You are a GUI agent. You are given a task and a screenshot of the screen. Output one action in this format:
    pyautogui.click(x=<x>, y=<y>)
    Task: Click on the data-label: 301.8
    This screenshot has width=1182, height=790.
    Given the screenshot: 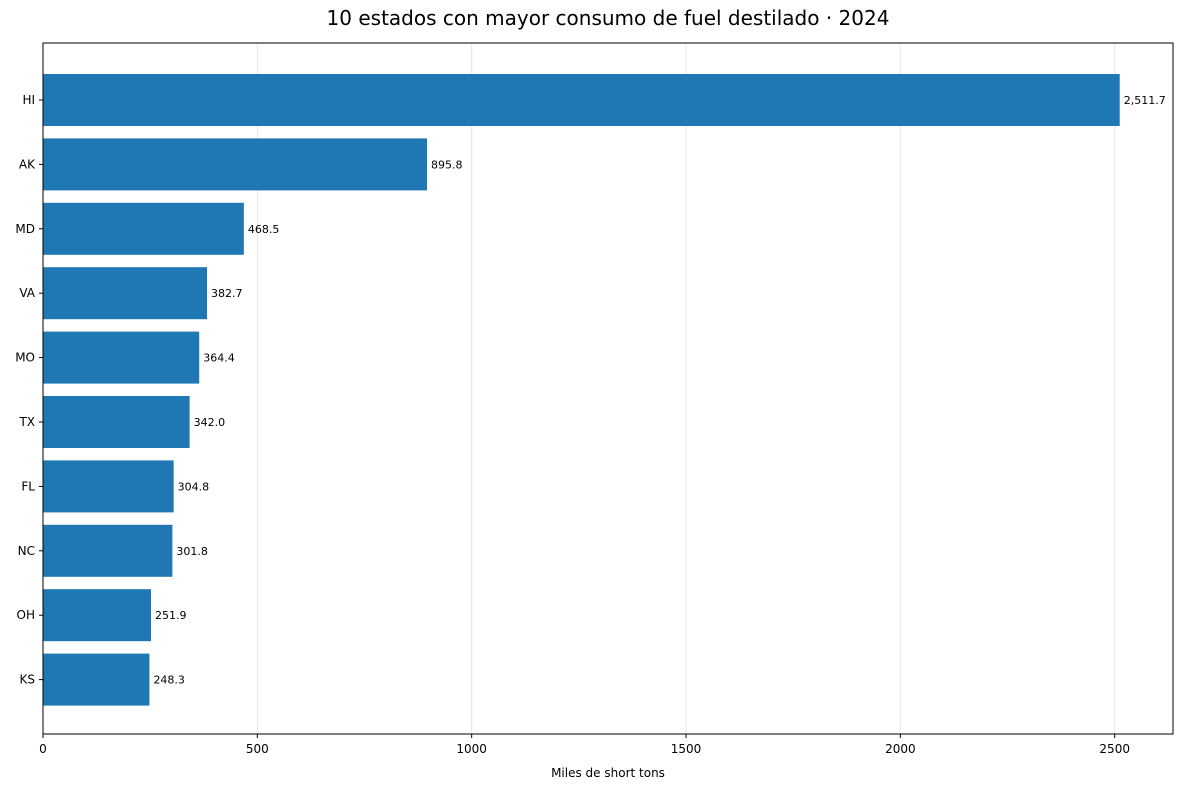 What is the action you would take?
    pyautogui.click(x=192, y=551)
    